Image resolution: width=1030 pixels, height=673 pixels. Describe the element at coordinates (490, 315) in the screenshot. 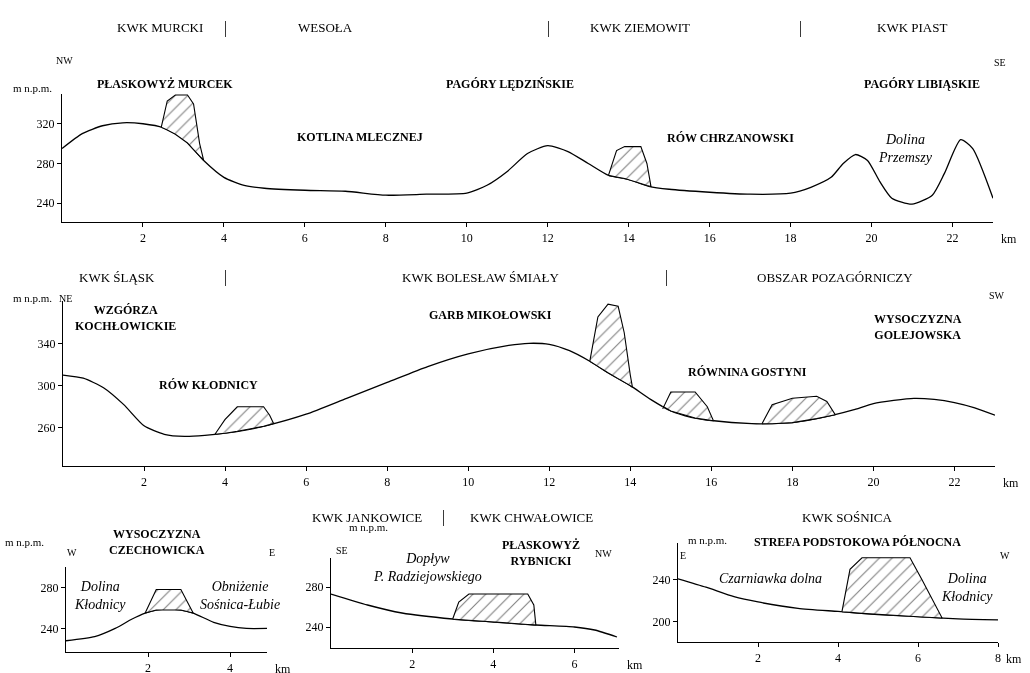

I see `annotation: GARB MIKOŁOWSKI` at that location.